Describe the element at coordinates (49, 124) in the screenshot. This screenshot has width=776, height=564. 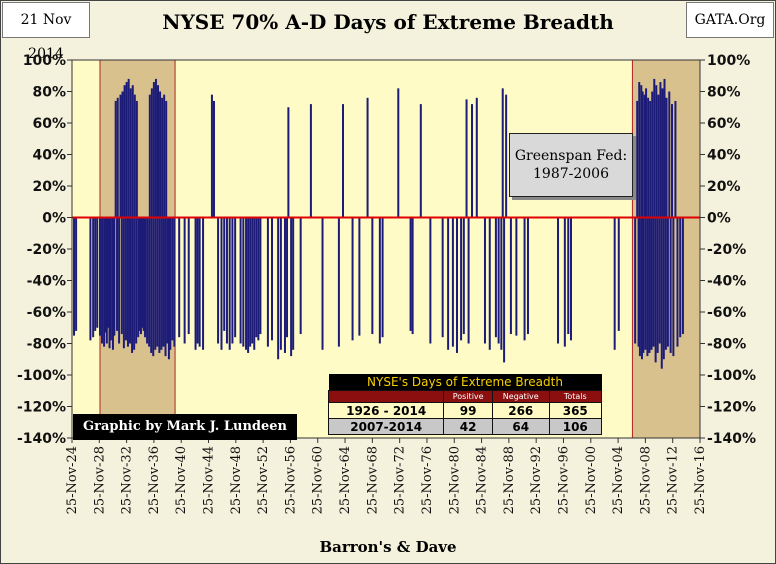
I see `y-tick-label-left: 60%` at that location.